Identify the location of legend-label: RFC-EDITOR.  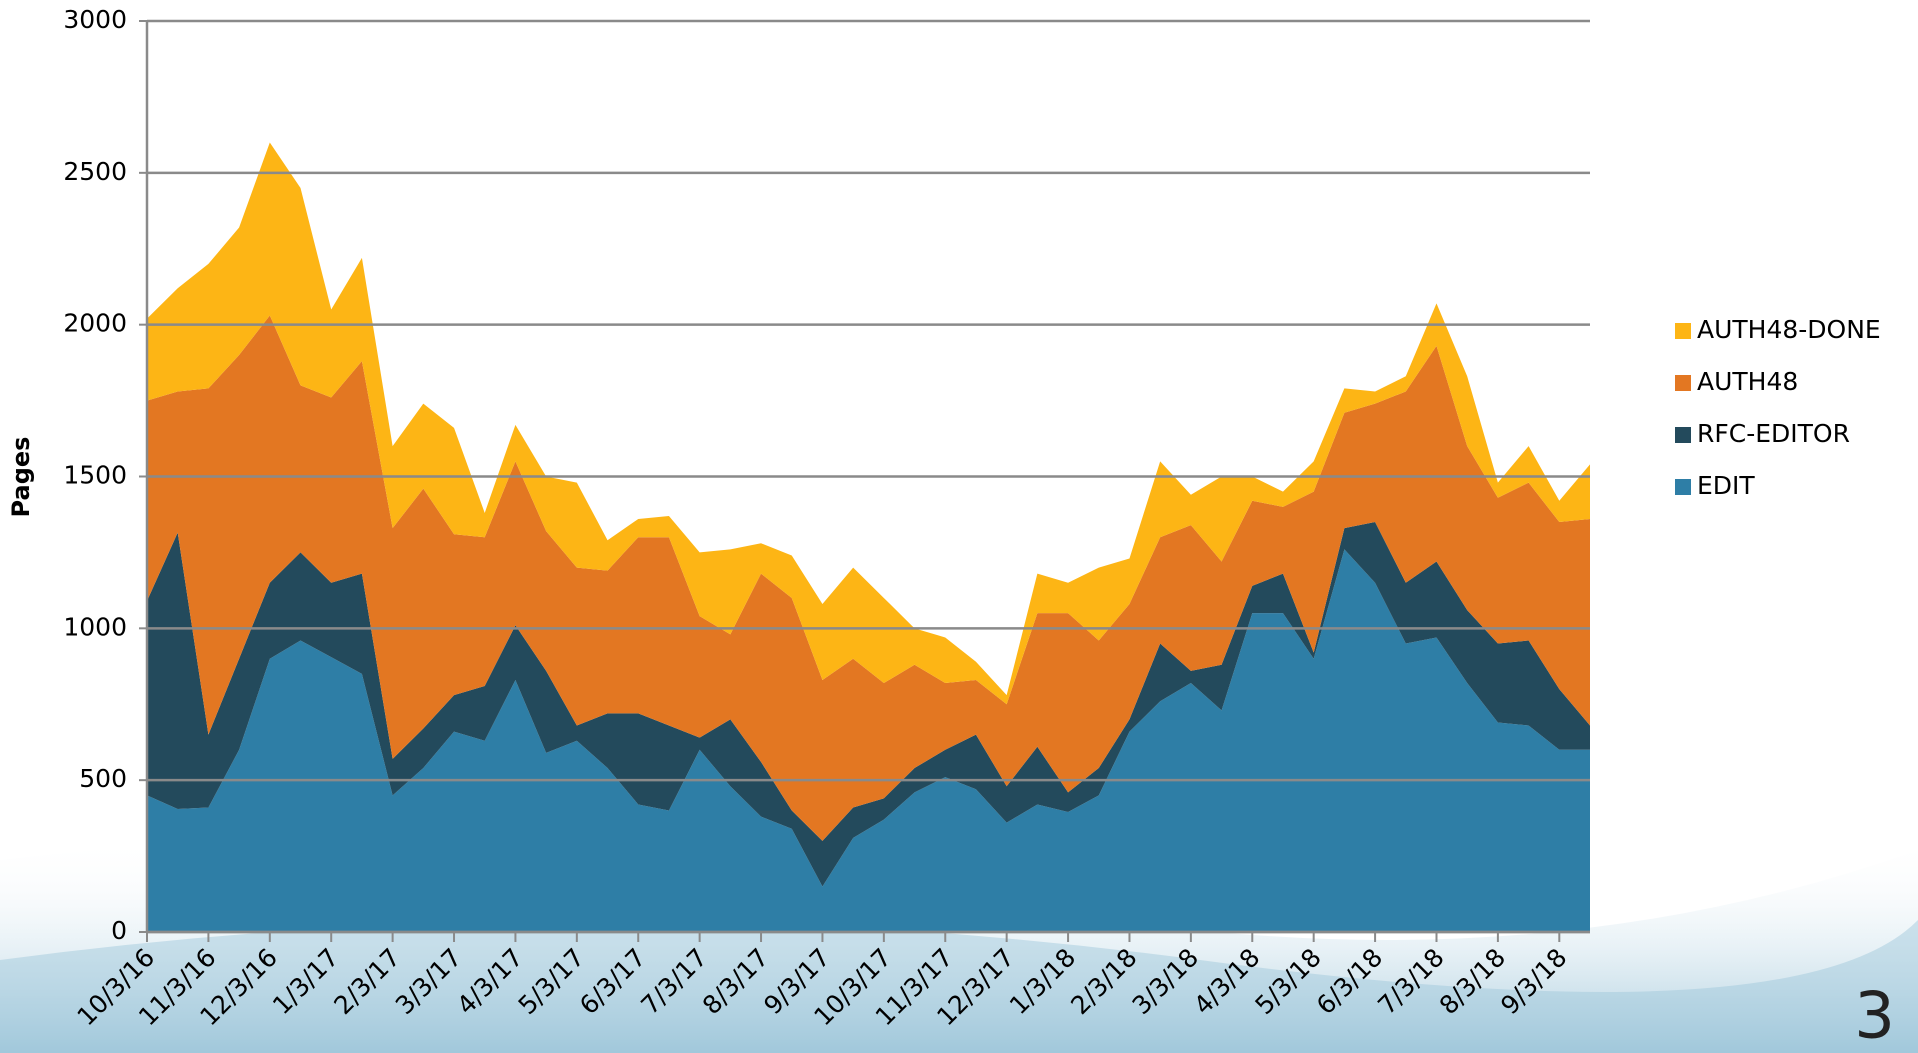
(1773, 433).